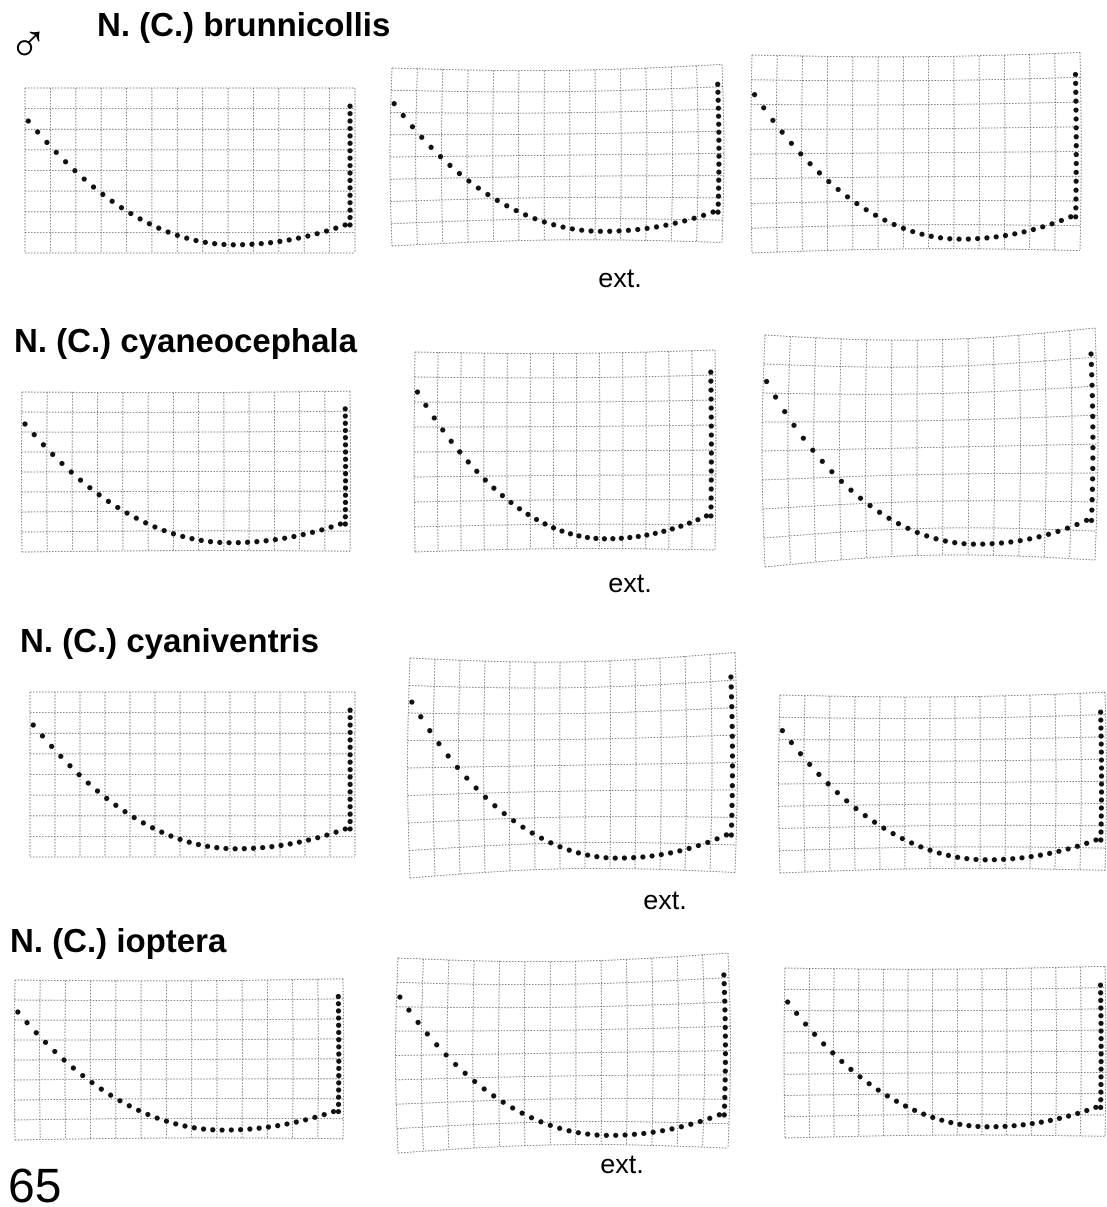  I want to click on deformation-grid, so click(930, 447).